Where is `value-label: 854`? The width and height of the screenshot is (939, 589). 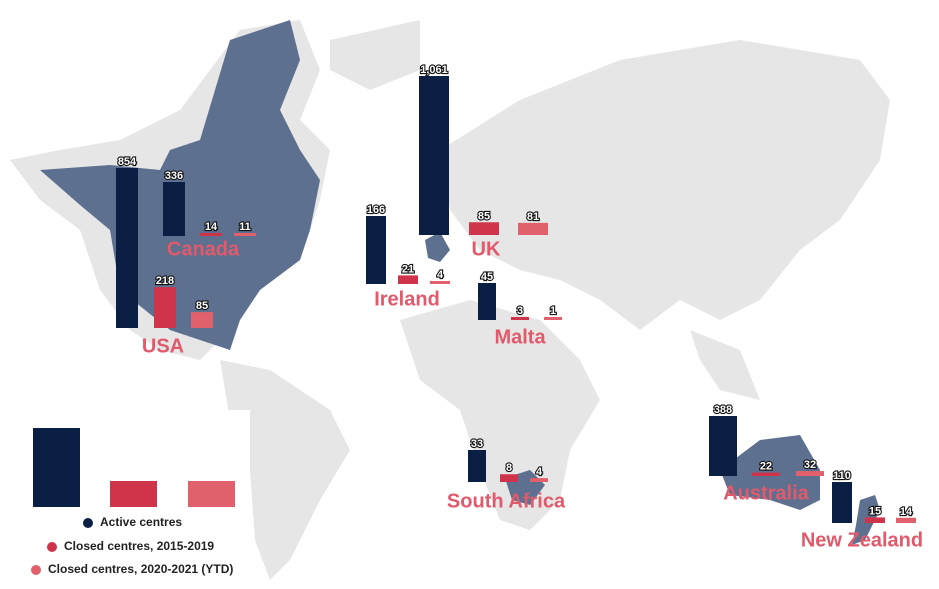
value-label: 854 is located at coordinates (127, 162).